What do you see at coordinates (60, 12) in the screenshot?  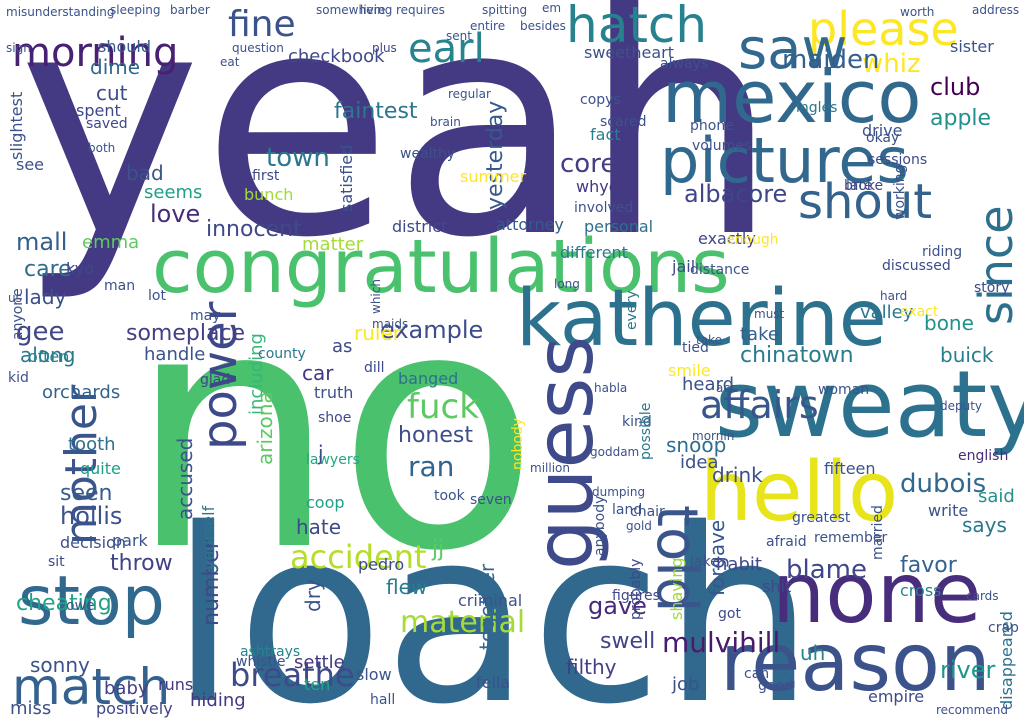 I see `word: misunderstanding` at bounding box center [60, 12].